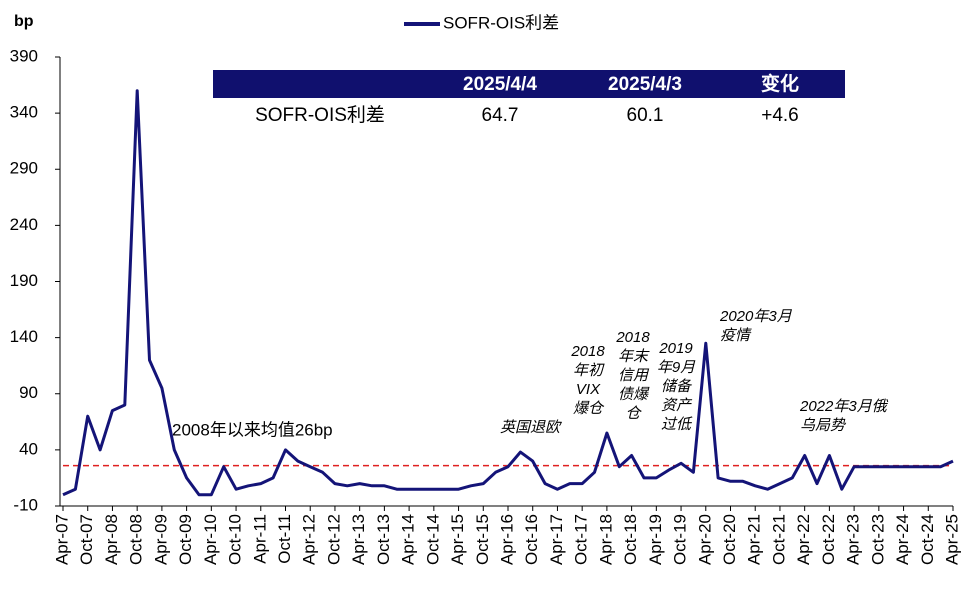 The height and width of the screenshot is (597, 966). I want to click on x-tick-label: Oct-21, so click(778, 539).